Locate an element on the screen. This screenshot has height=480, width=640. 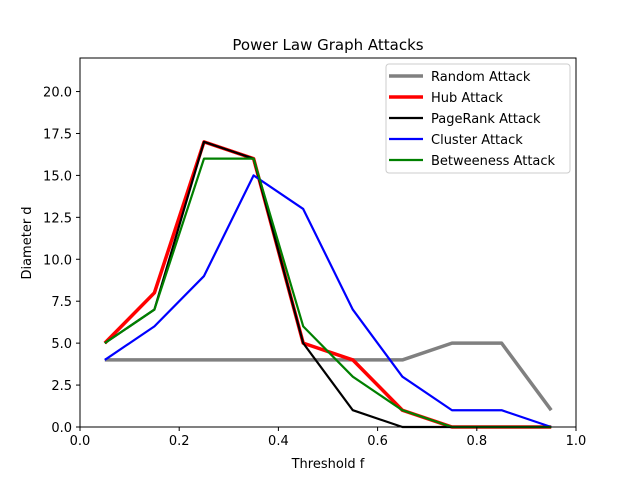
legend-label-1: Hub Attack is located at coordinates (467, 98).